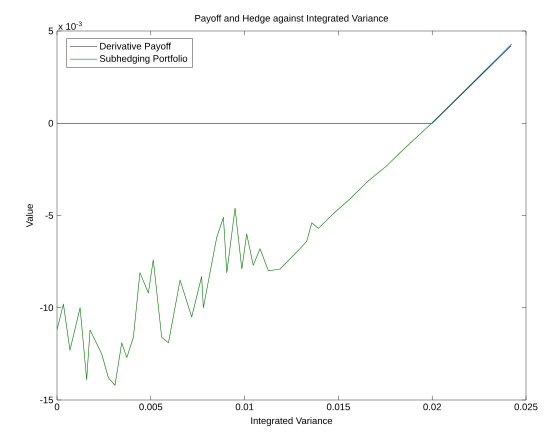  I want to click on y-tick-label: 5, so click(51, 31).